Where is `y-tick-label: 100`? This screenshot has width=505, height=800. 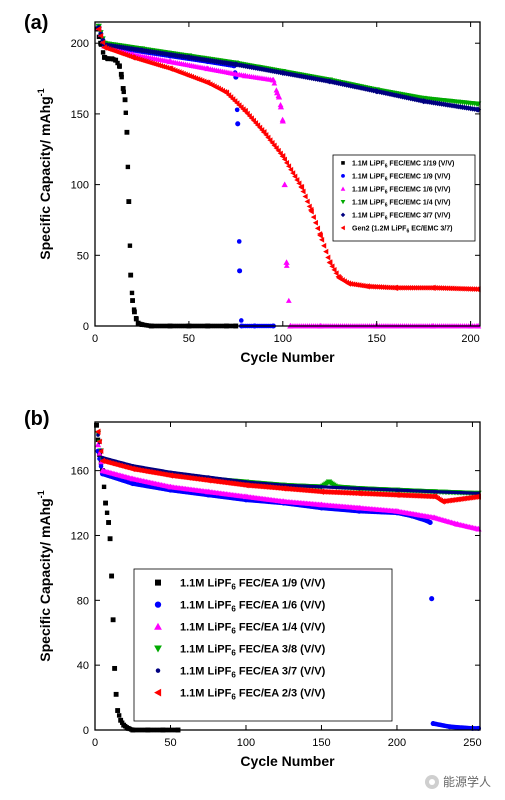 y-tick-label: 100 is located at coordinates (80, 186).